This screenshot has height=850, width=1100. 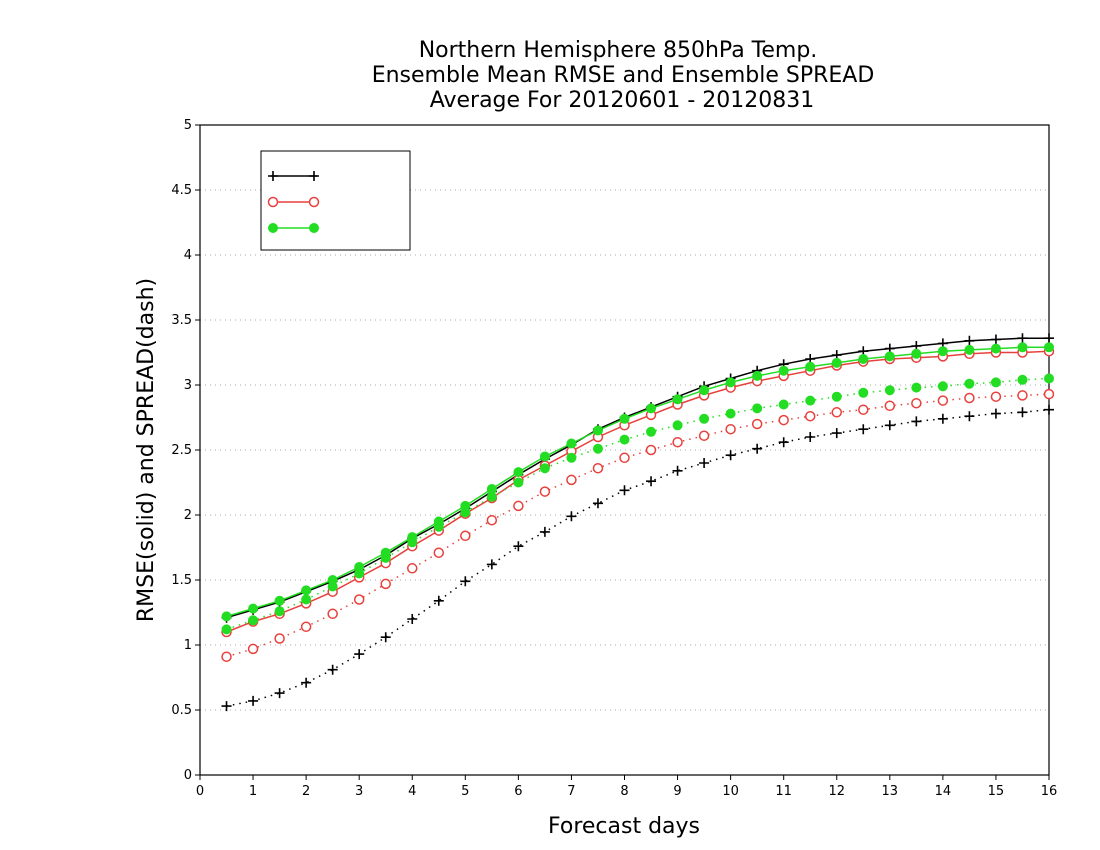 I want to click on y-tick-label: 3, so click(x=188, y=385).